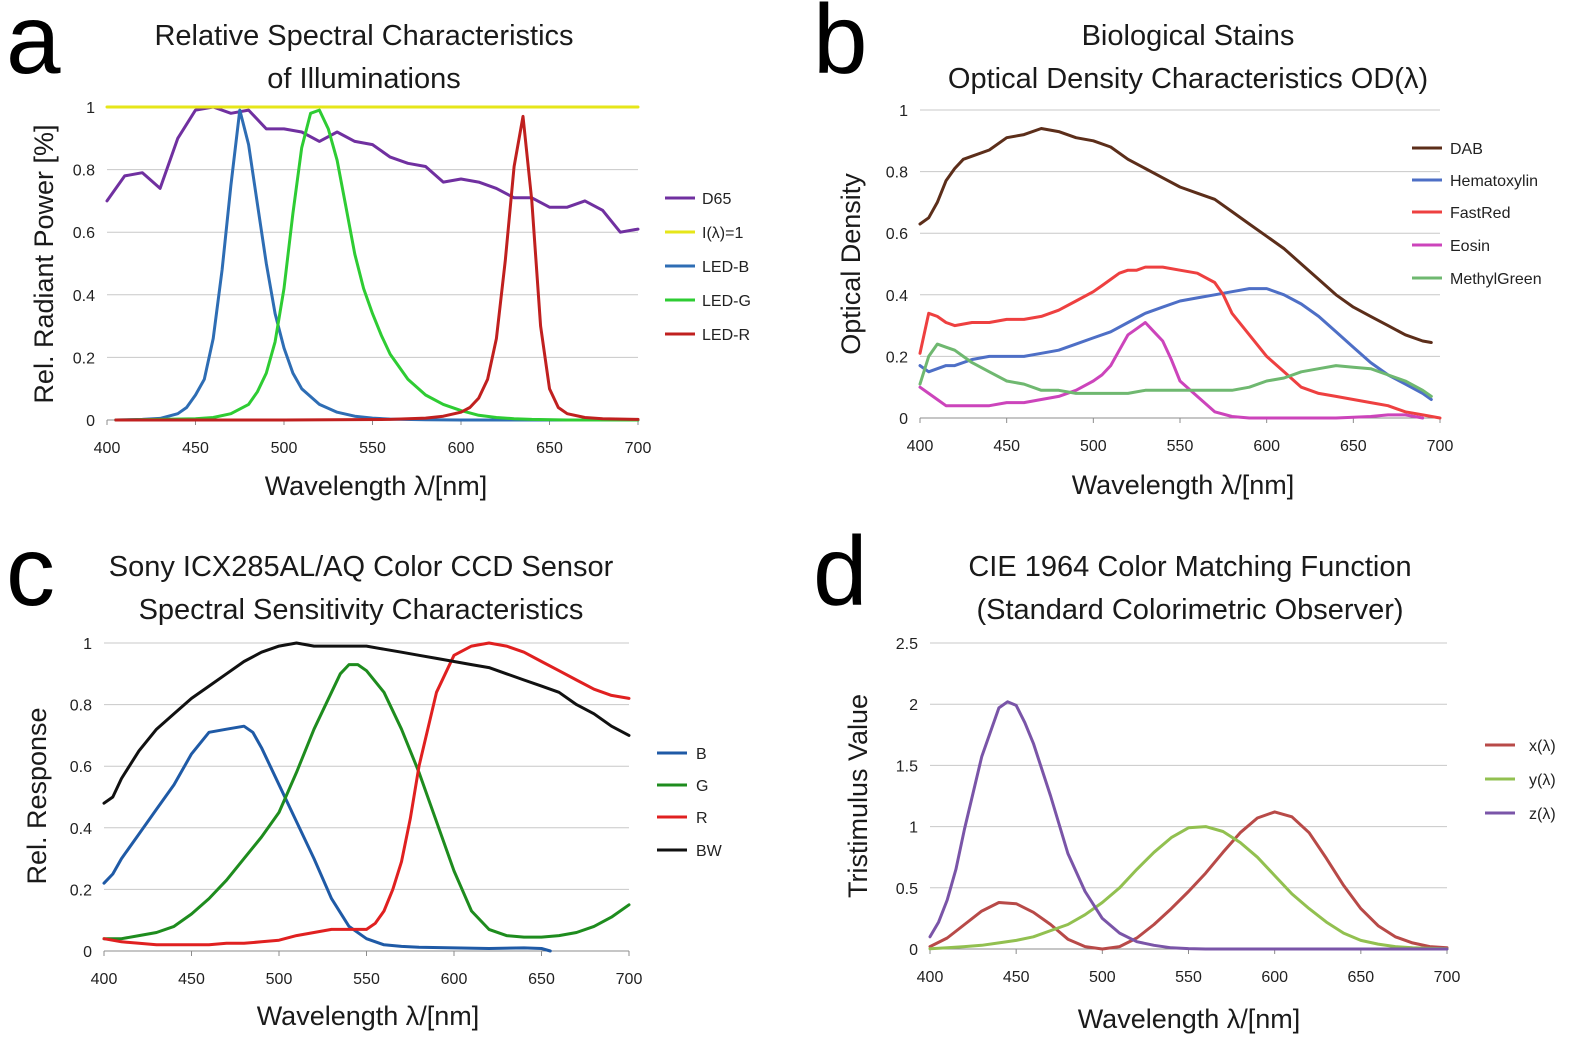  I want to click on panel-a-x-tick-label: 400, so click(107, 448).